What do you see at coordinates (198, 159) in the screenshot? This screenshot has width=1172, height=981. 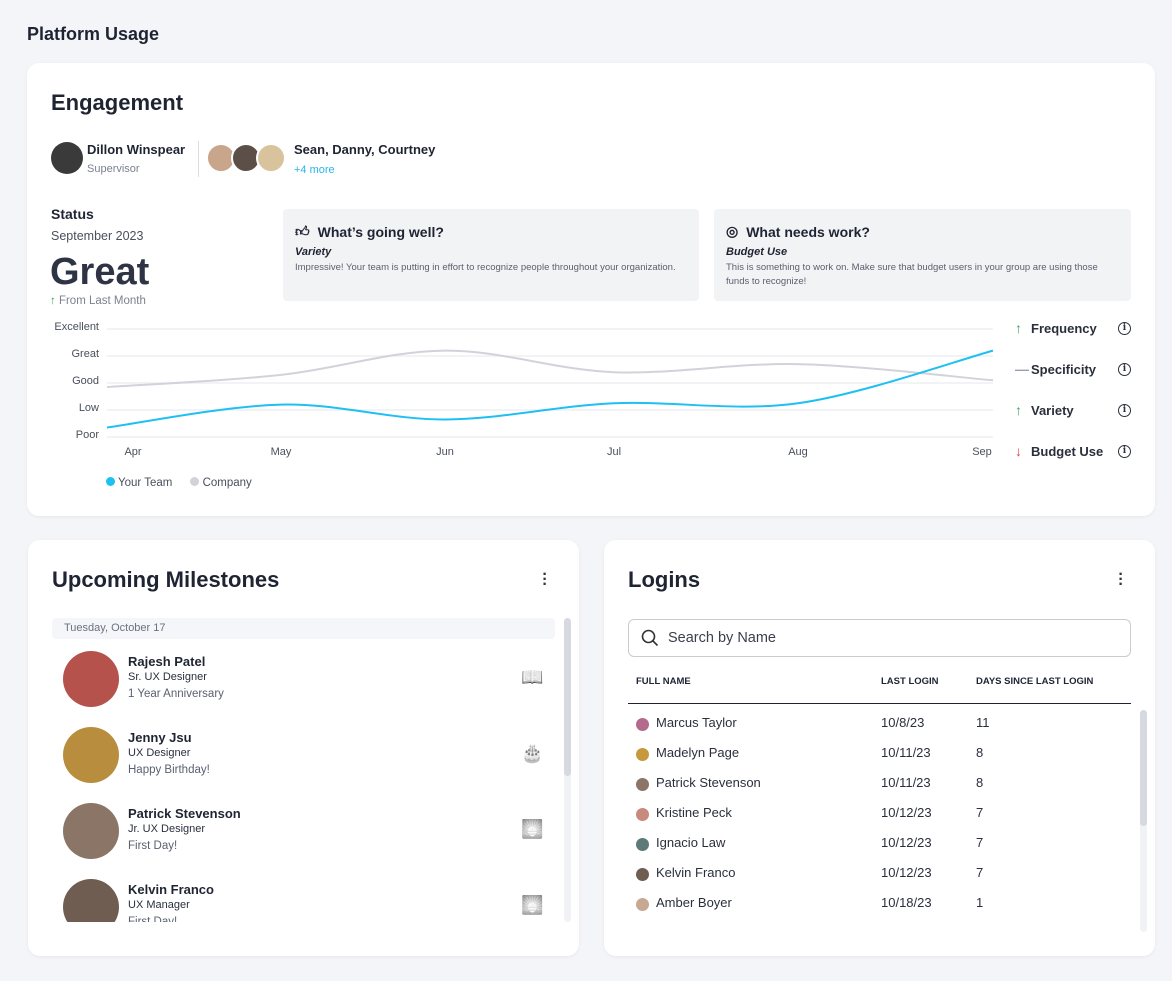 I see `divider` at bounding box center [198, 159].